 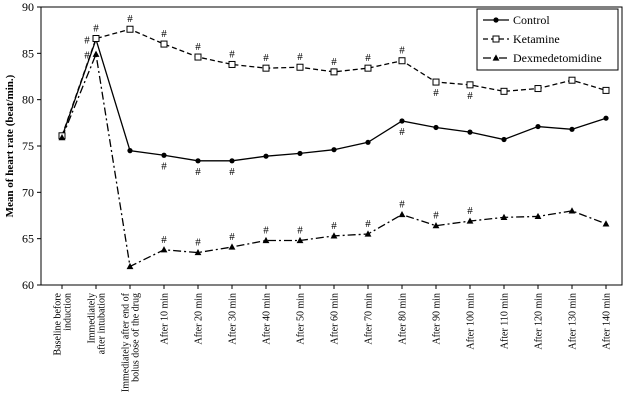 What do you see at coordinates (28, 285) in the screenshot?
I see `y-tick-label: 60` at bounding box center [28, 285].